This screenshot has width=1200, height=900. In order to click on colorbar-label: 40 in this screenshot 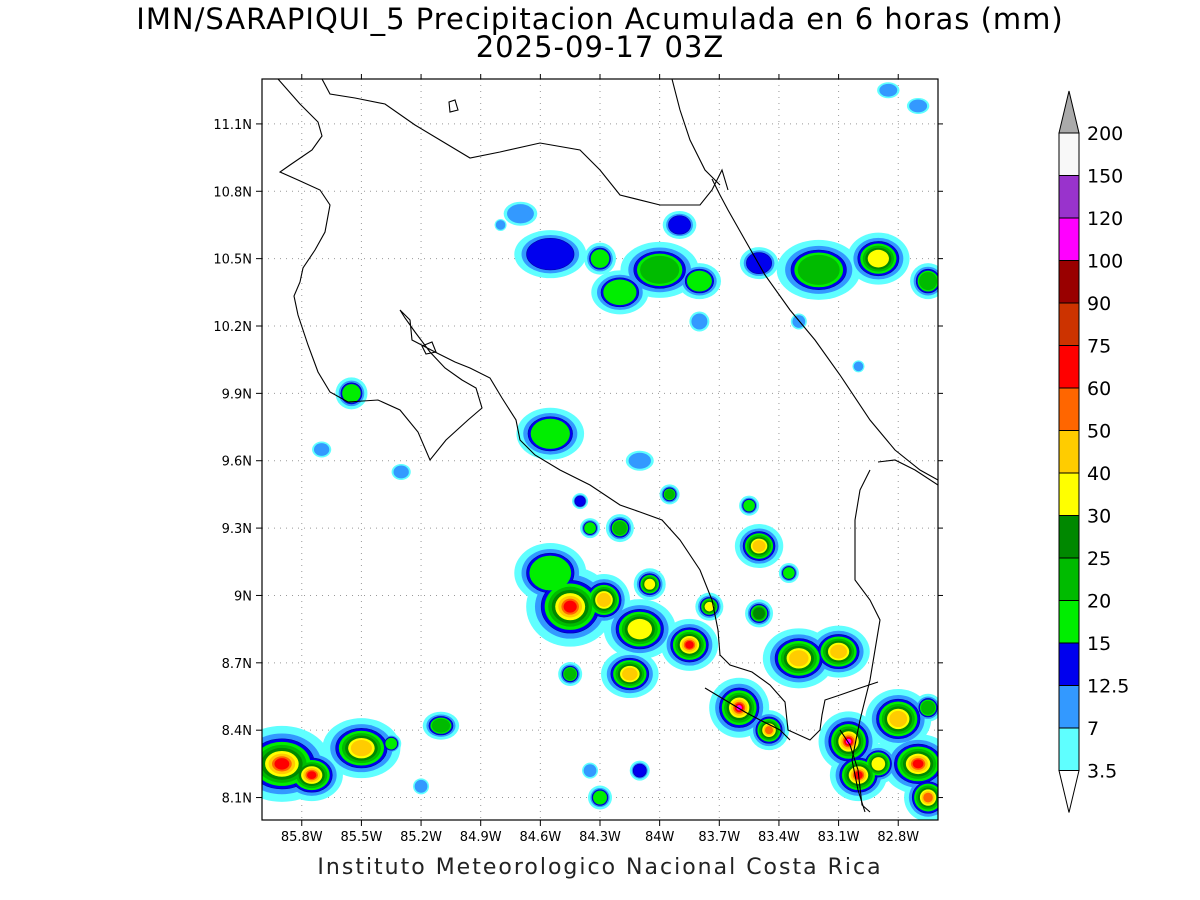, I will do `click(1099, 474)`.